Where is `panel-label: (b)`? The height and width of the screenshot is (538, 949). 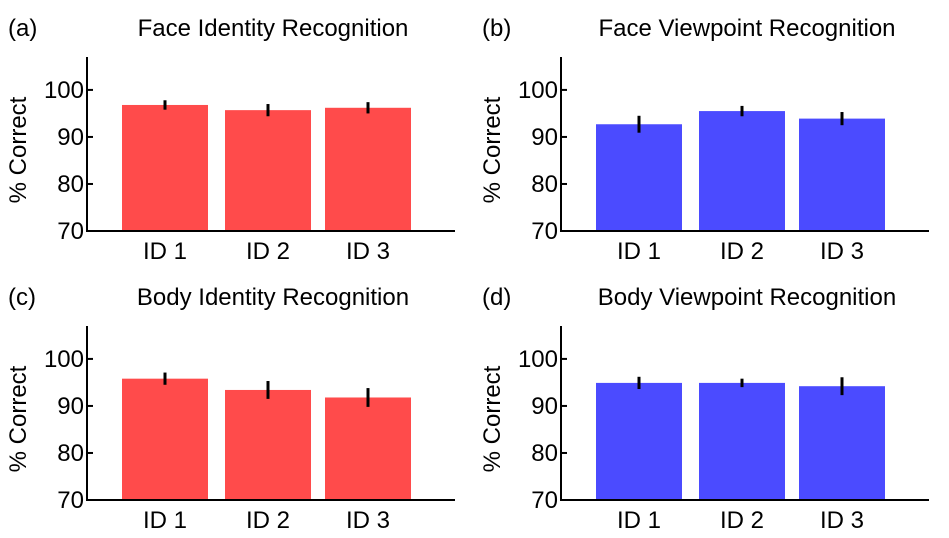 panel-label: (b) is located at coordinates (496, 28).